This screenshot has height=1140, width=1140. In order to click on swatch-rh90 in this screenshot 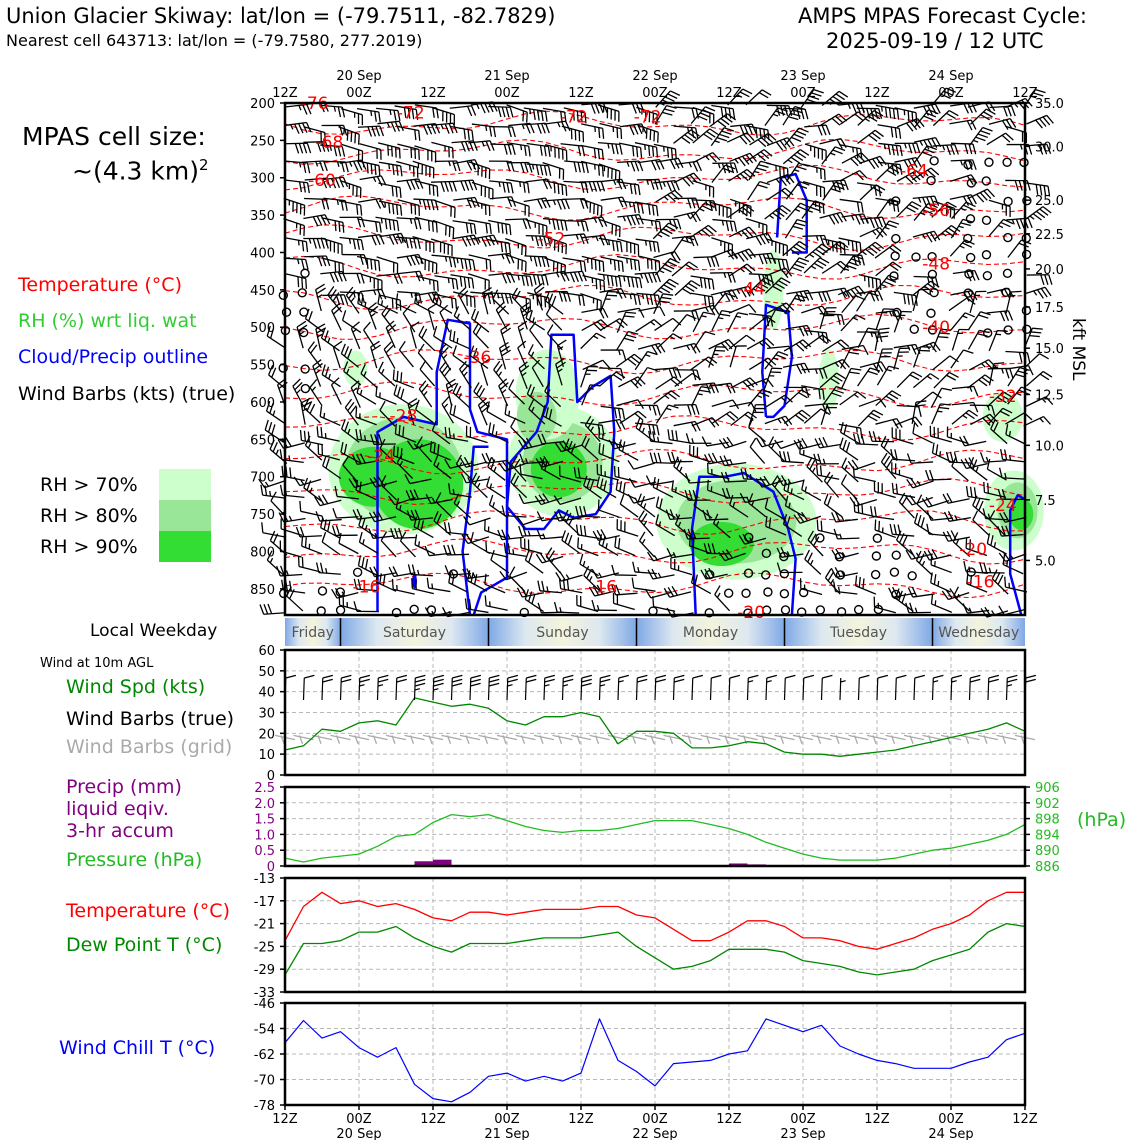, I will do `click(185, 546)`.